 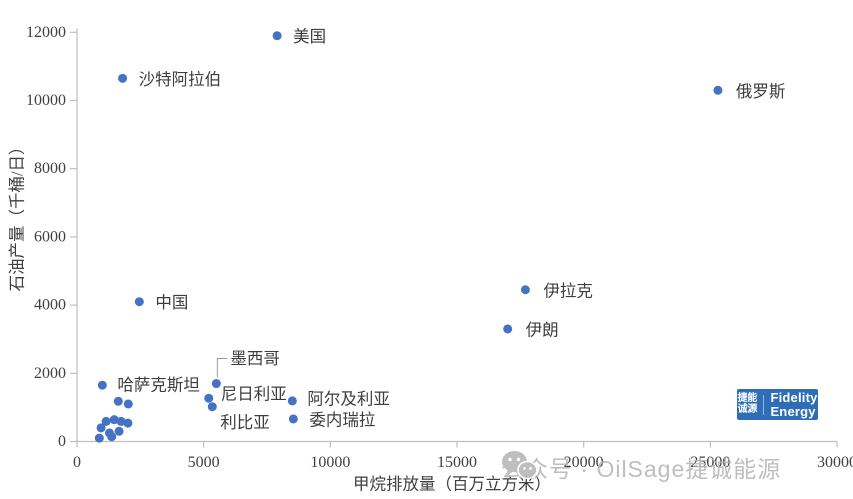 What do you see at coordinates (747, 398) in the screenshot?
I see `logo-cn-line1: 捷能` at bounding box center [747, 398].